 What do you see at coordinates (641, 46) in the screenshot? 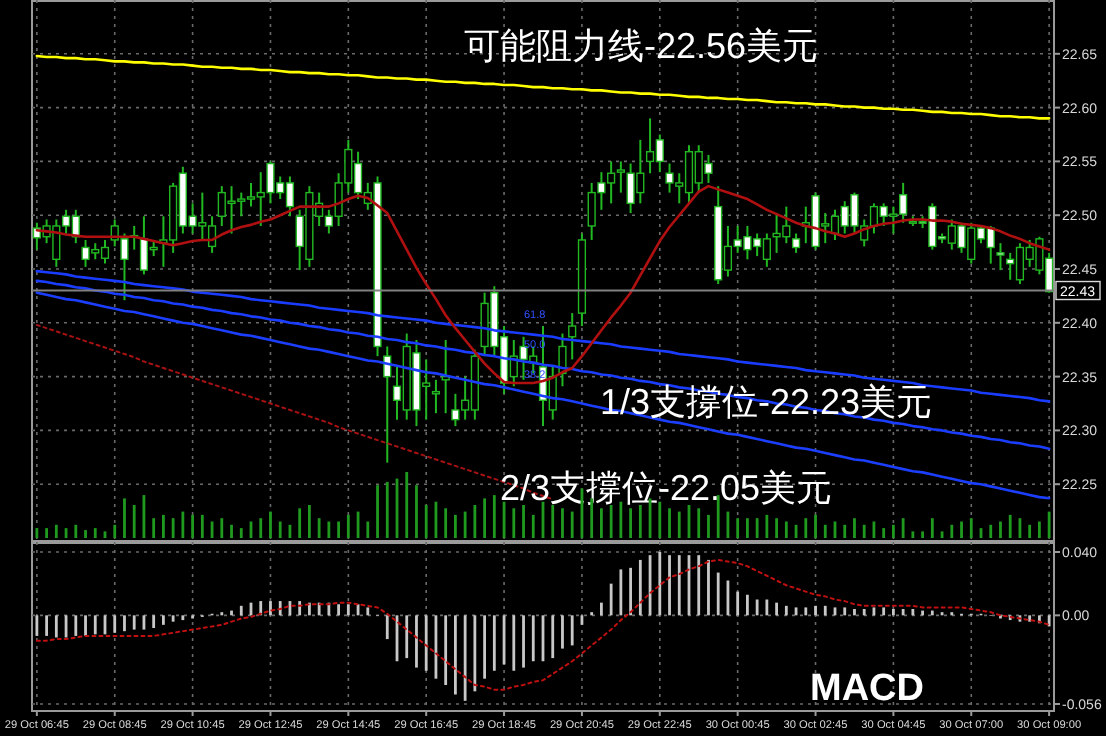
I see `annotation: 可能阻力线-22.56美元` at bounding box center [641, 46].